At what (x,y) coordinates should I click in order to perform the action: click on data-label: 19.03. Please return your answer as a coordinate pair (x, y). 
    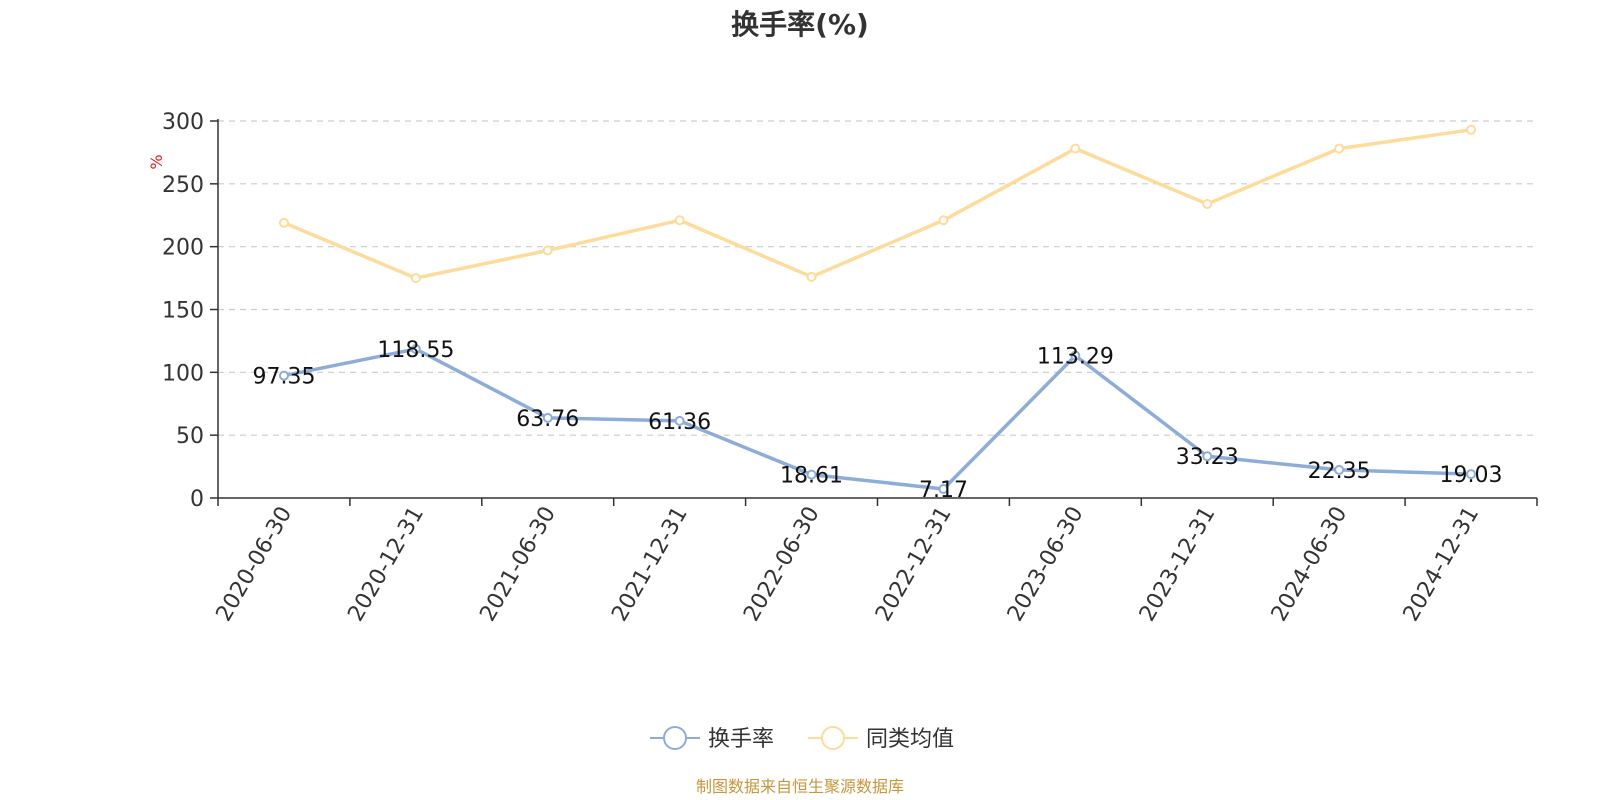
    Looking at the image, I should click on (1471, 475).